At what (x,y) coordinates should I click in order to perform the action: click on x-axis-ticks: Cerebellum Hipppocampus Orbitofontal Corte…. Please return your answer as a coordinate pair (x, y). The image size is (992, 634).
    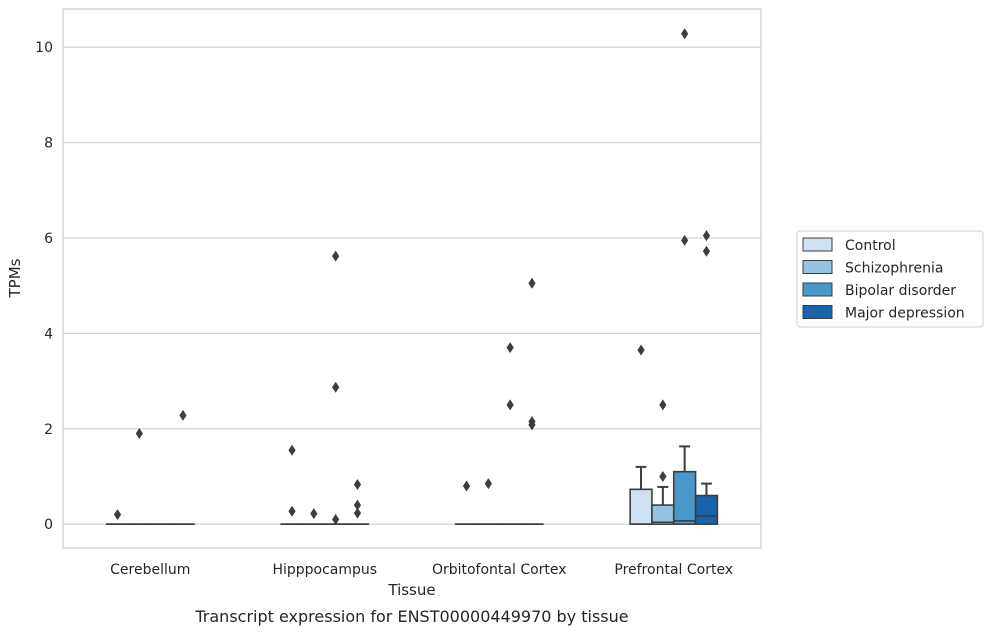
    Looking at the image, I should click on (421, 570).